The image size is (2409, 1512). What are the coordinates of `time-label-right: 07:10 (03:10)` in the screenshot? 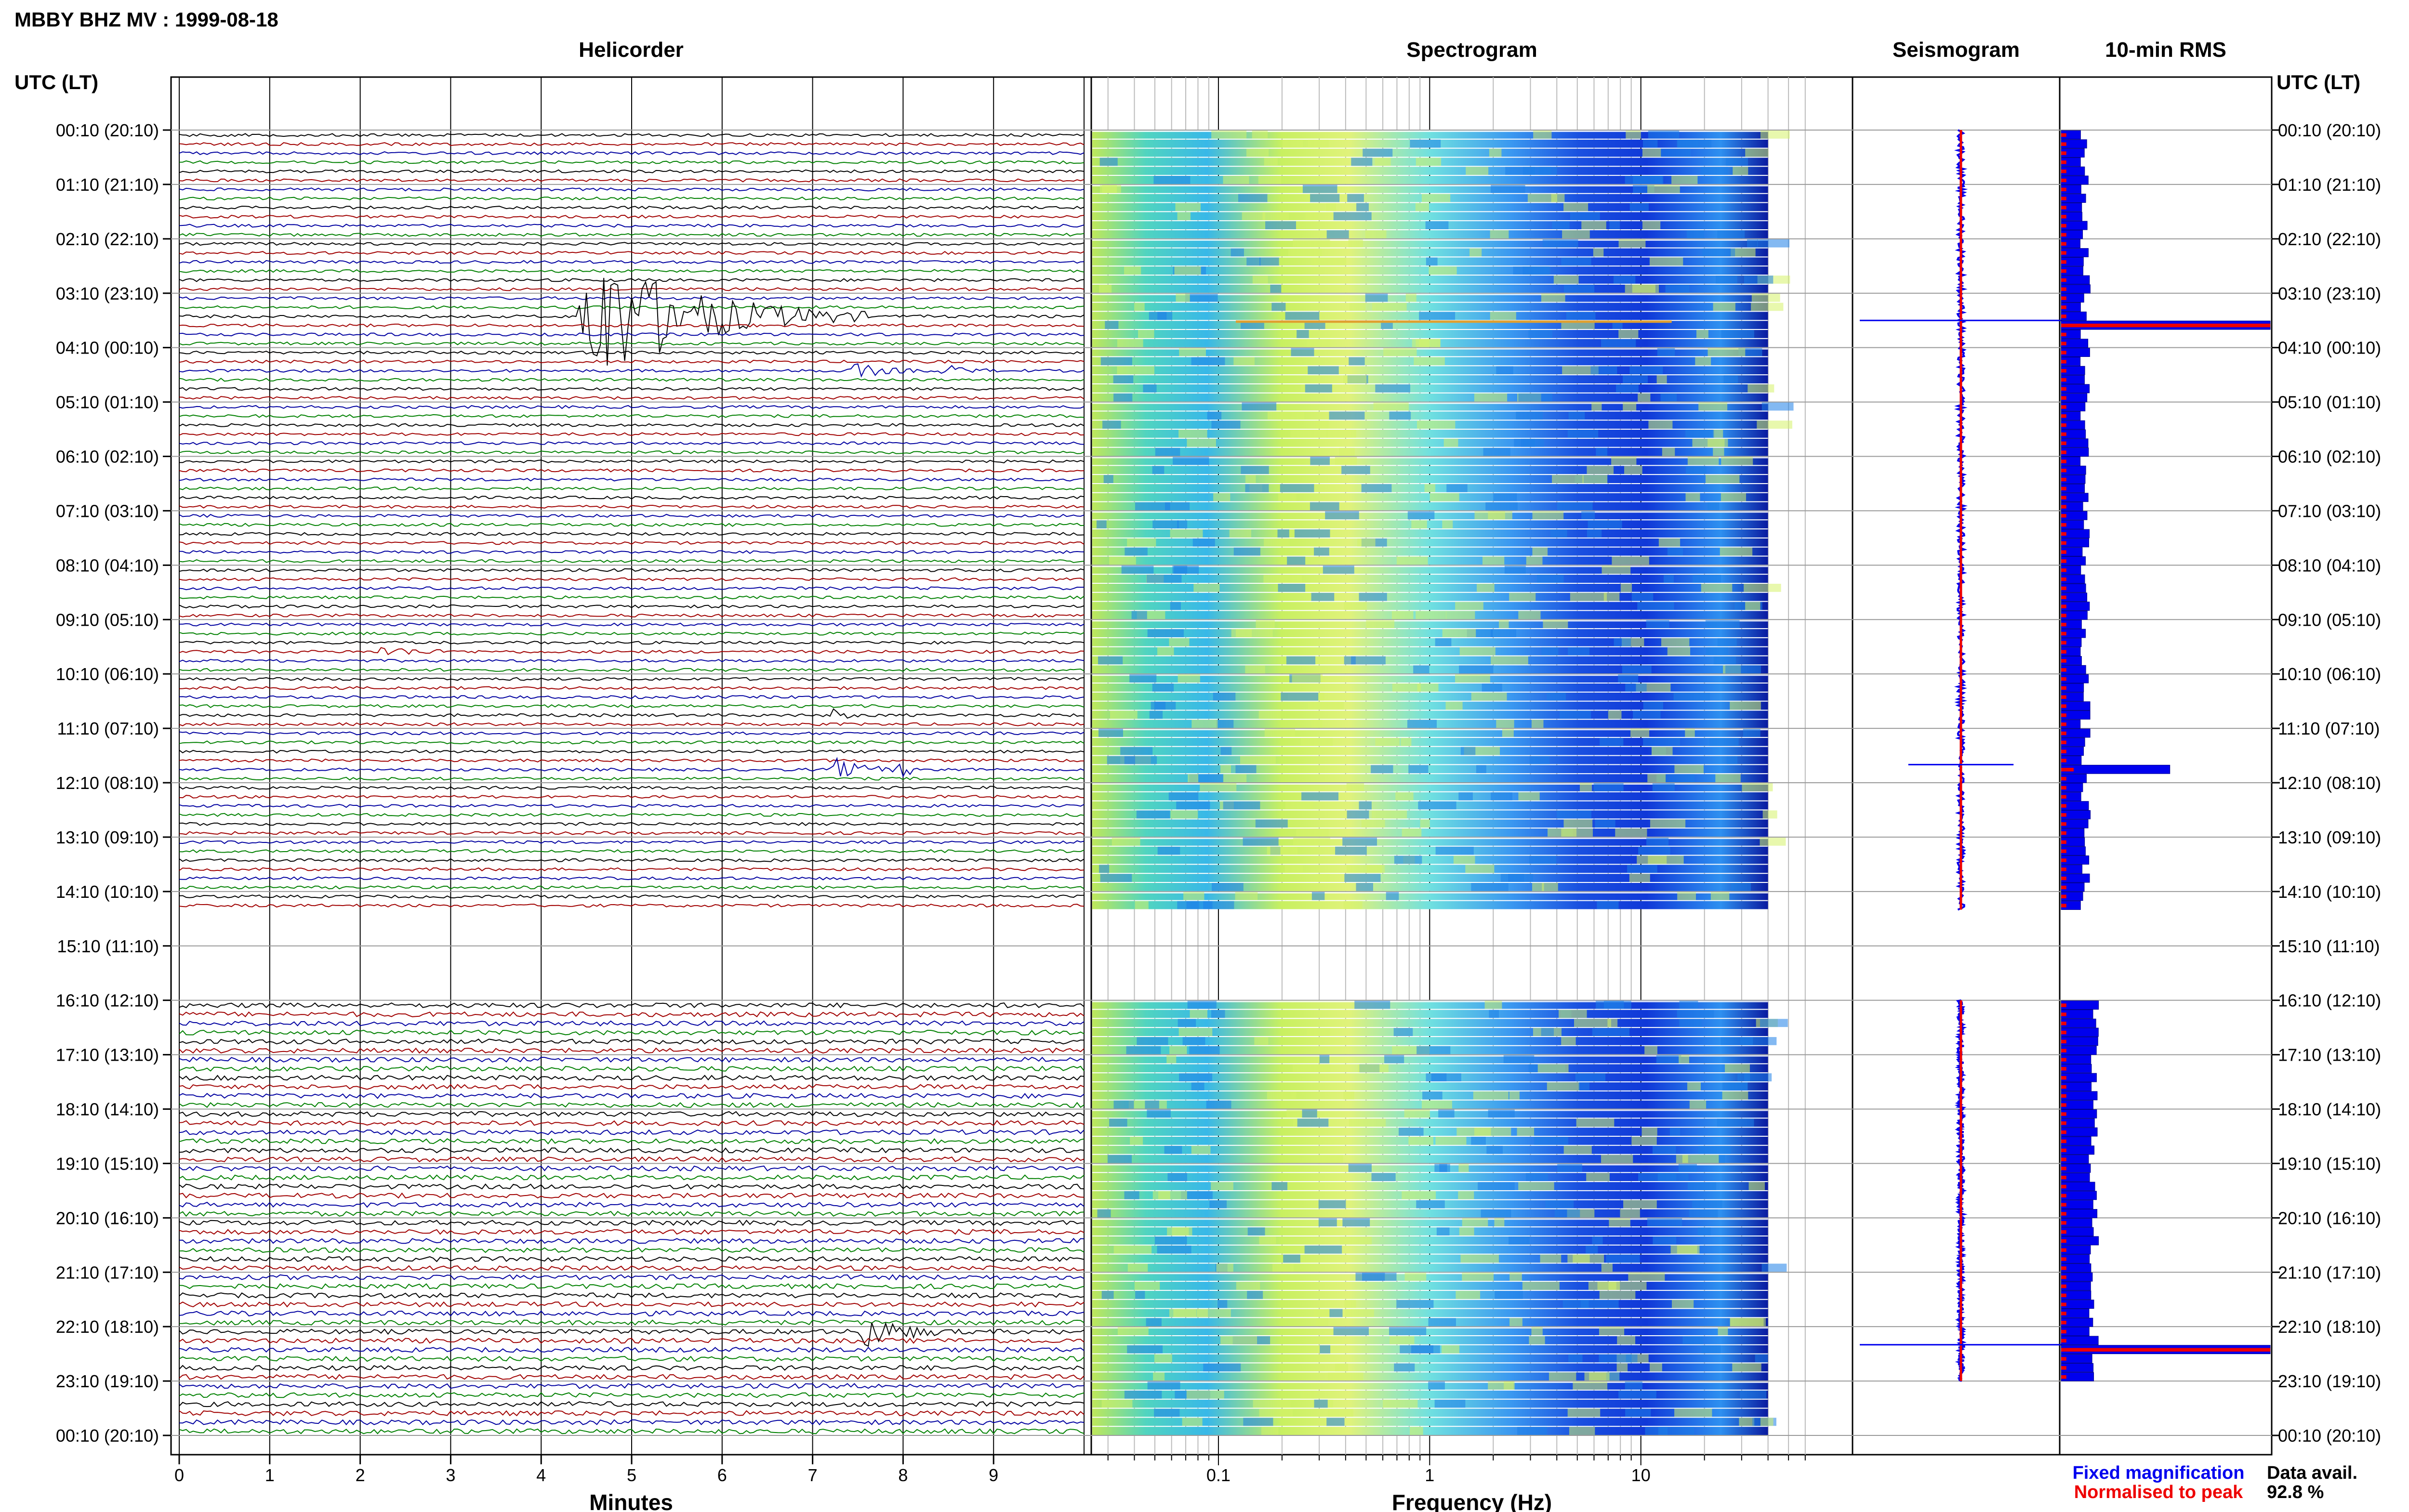 It's located at (2329, 511).